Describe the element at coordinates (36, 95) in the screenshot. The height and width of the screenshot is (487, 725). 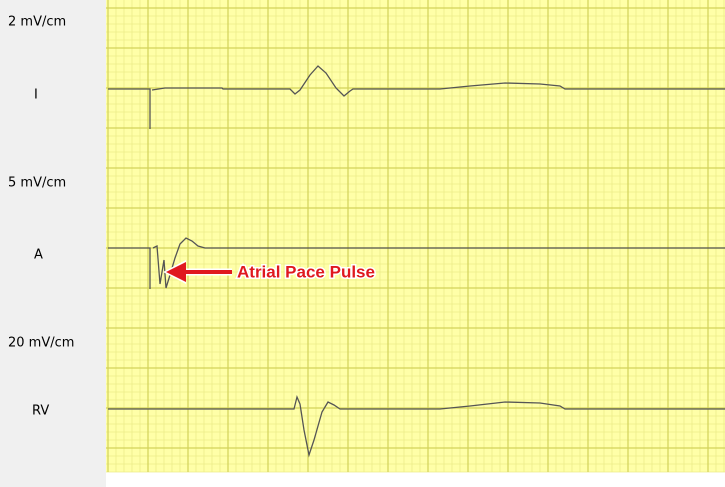
I see `channel-label: I` at that location.